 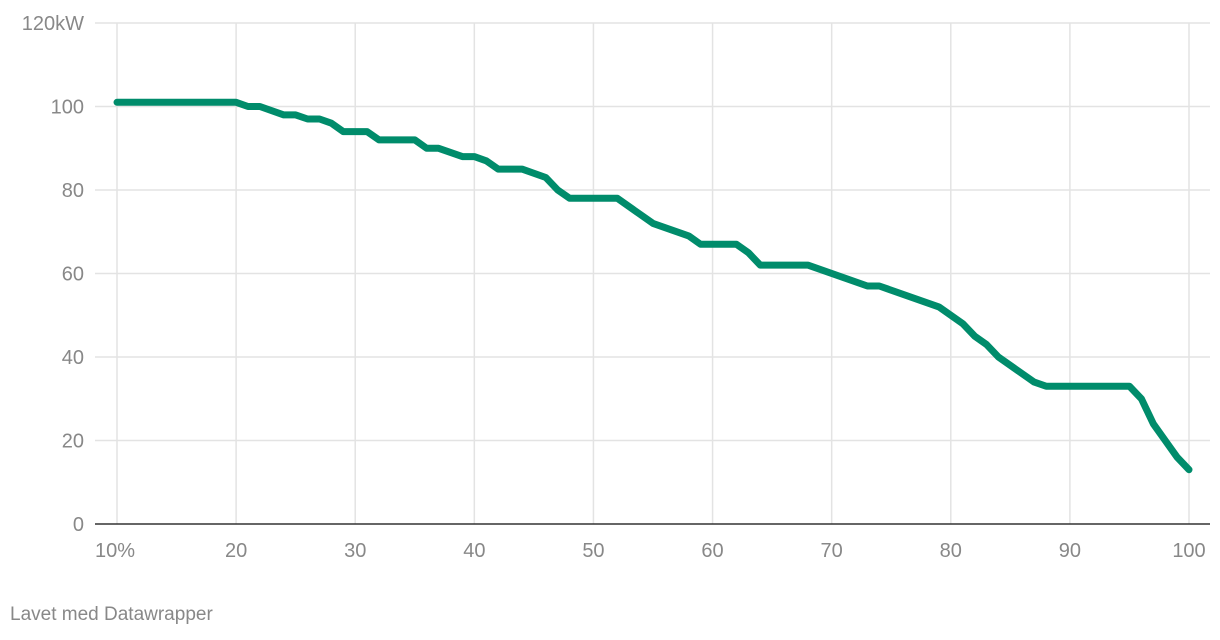 I want to click on x-tick-label: 60, so click(x=712, y=551).